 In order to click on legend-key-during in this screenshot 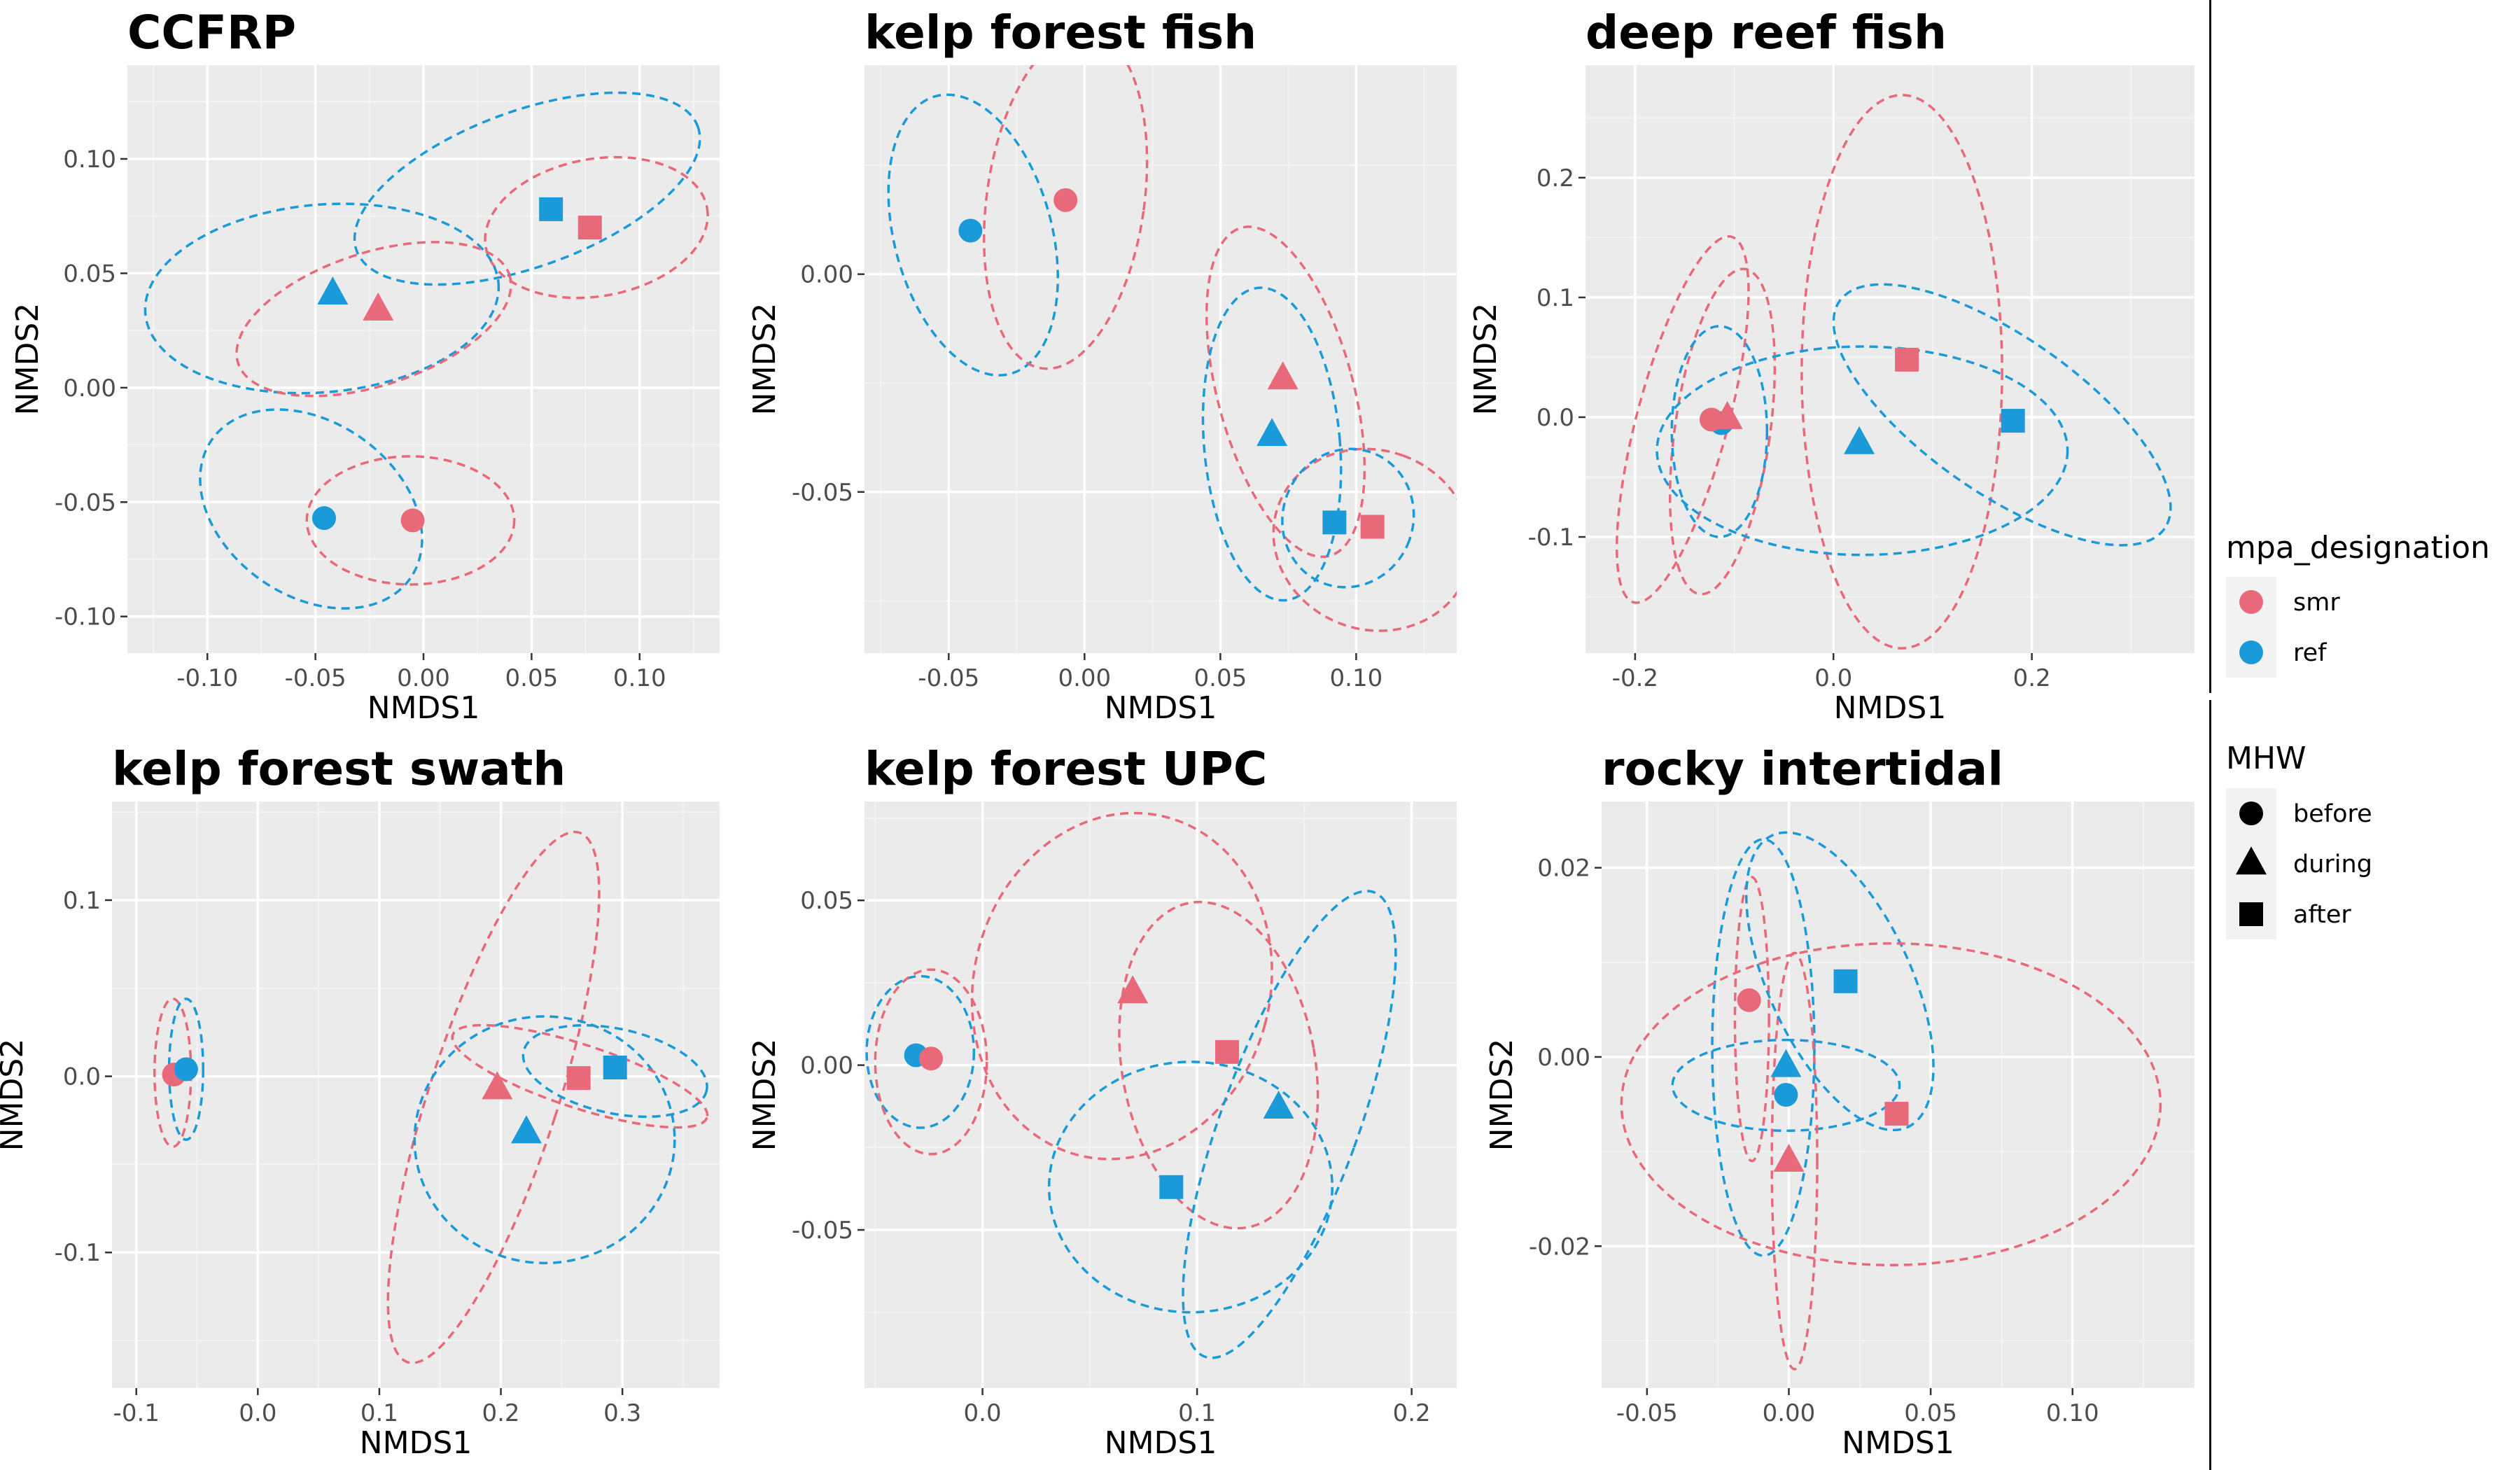, I will do `click(2251, 860)`.